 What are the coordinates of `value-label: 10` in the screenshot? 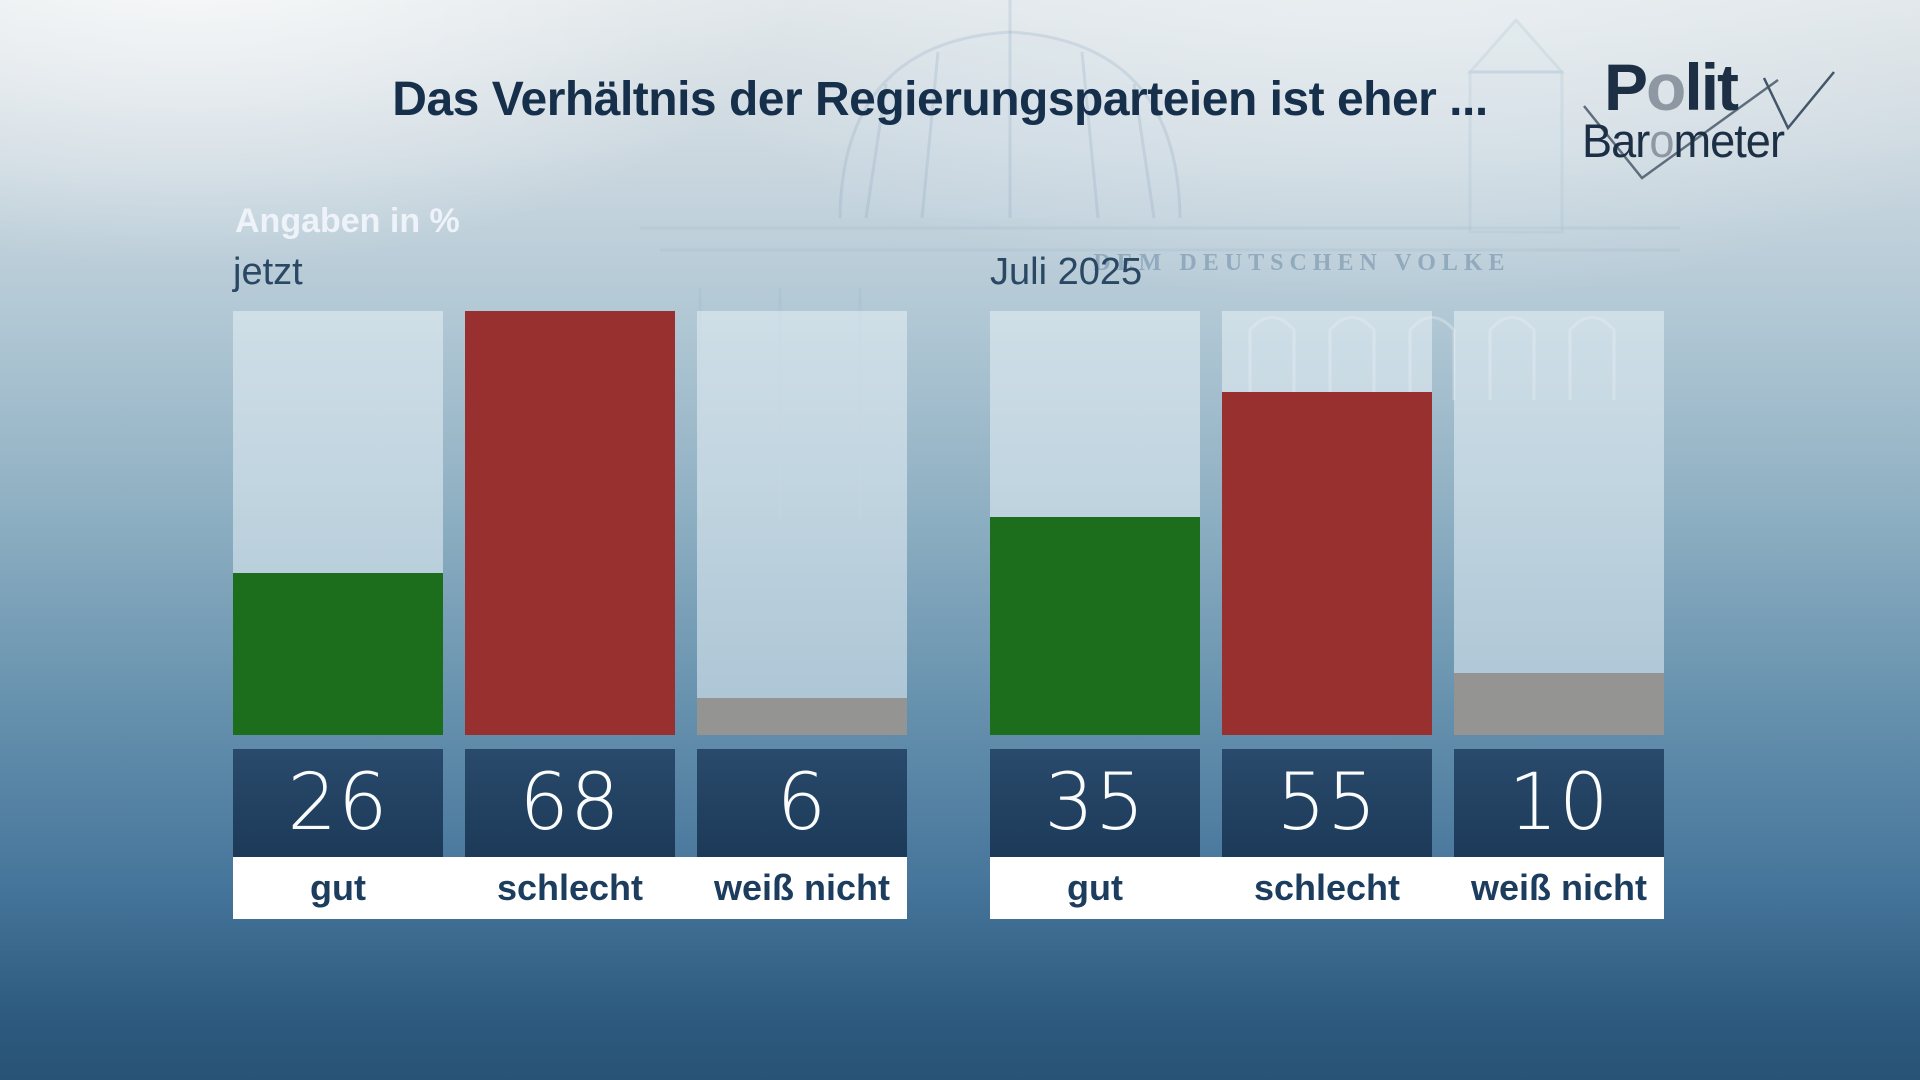 It's located at (1559, 803).